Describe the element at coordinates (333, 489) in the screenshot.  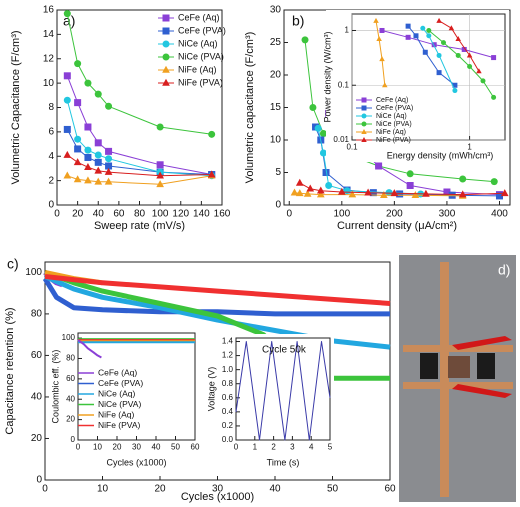
I see `x-tick-label: 50` at that location.